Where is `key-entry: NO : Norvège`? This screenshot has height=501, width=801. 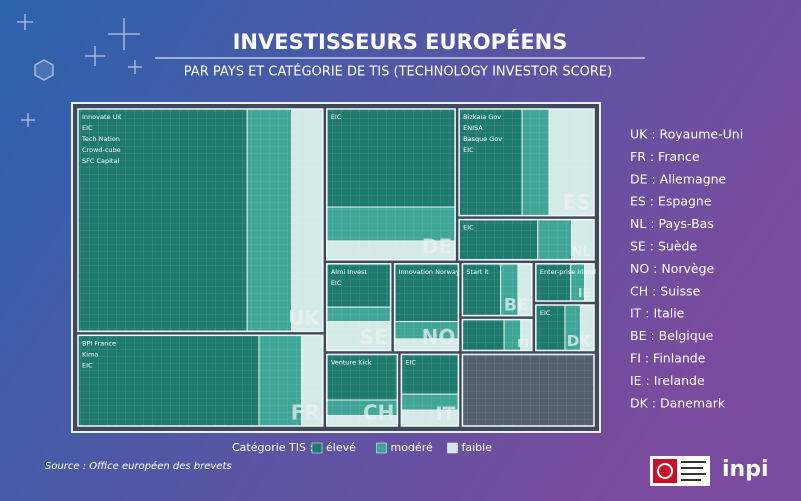
key-entry: NO : Norvège is located at coordinates (672, 268).